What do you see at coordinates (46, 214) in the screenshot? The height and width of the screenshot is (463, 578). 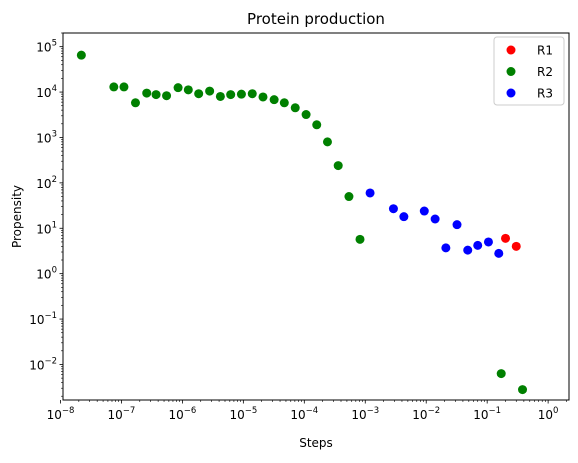 I see `y-axis: 10⁻² 10⁻¹ 10⁰ 10¹ 10² 10³ 10⁴ 10⁵` at bounding box center [46, 214].